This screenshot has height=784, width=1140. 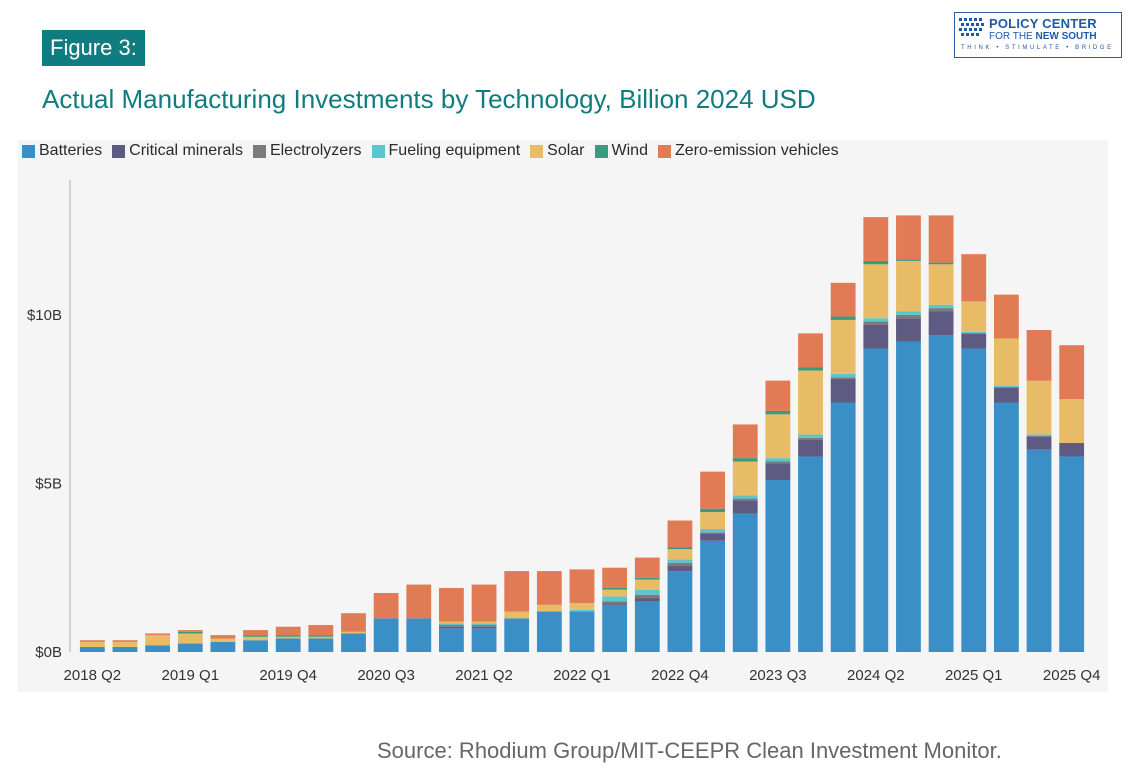 What do you see at coordinates (190, 675) in the screenshot?
I see `x-tick-label: 2019 Q1` at bounding box center [190, 675].